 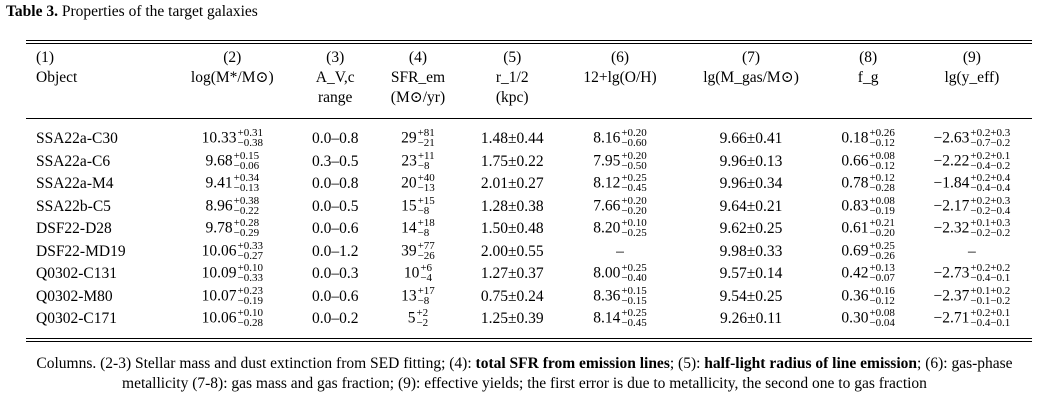 I want to click on cell-mass: 10.09 +0.10 −0.33, so click(x=232, y=273).